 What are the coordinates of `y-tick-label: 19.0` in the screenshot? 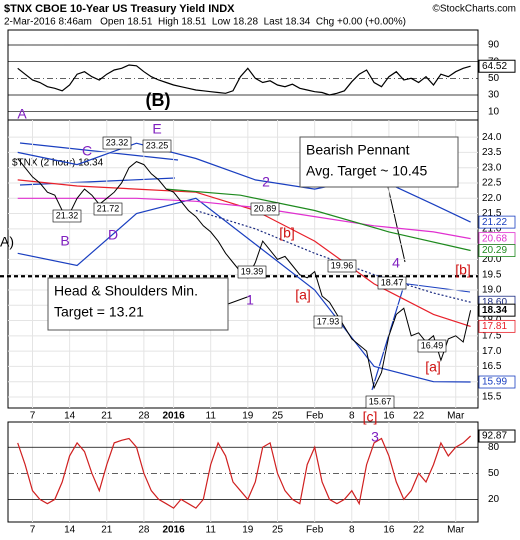 It's located at (492, 290).